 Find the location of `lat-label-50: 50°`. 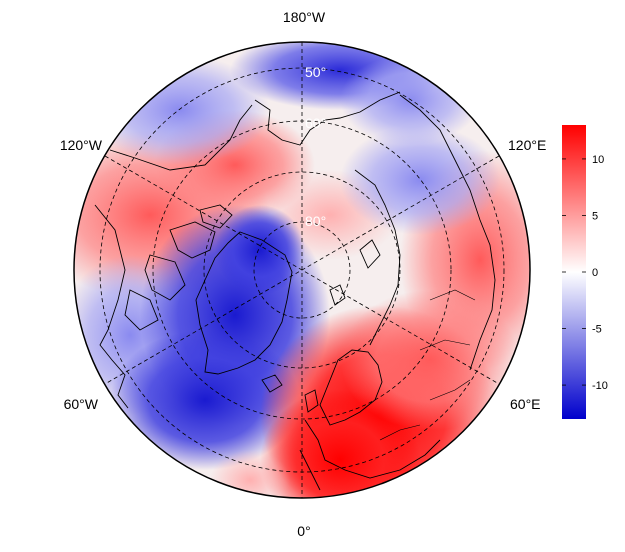

lat-label-50: 50° is located at coordinates (315, 72).